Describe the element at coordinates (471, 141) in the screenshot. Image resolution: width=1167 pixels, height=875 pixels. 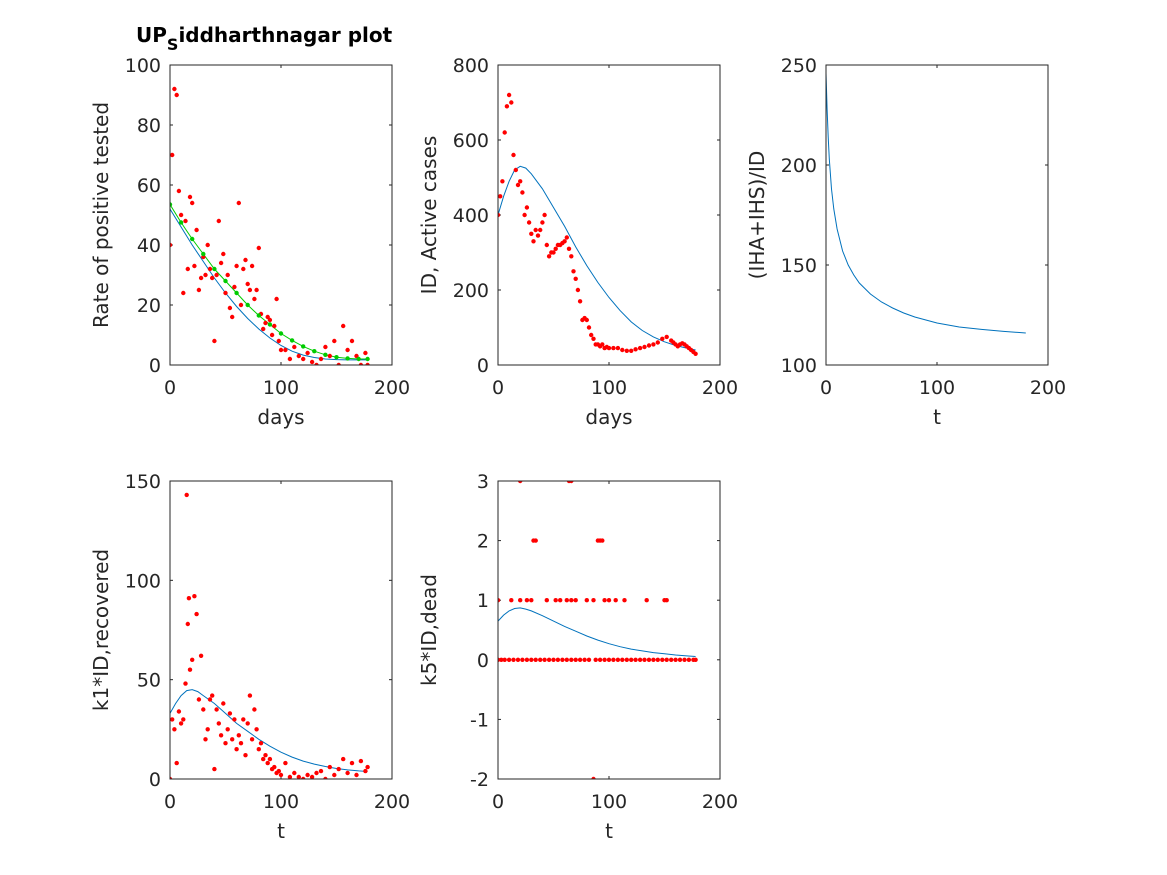
I see `y-tick-label: 600` at that location.